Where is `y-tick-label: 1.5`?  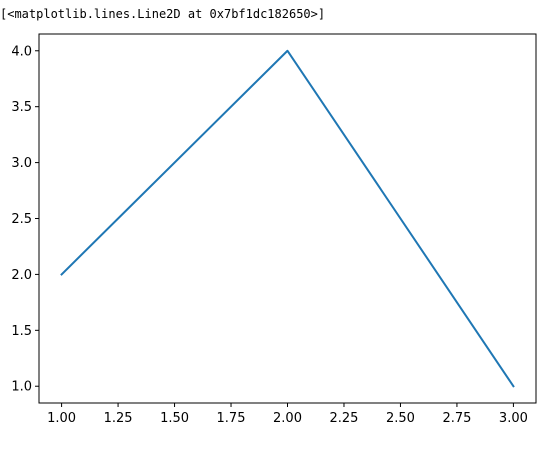
y-tick-label: 1.5 is located at coordinates (21, 331).